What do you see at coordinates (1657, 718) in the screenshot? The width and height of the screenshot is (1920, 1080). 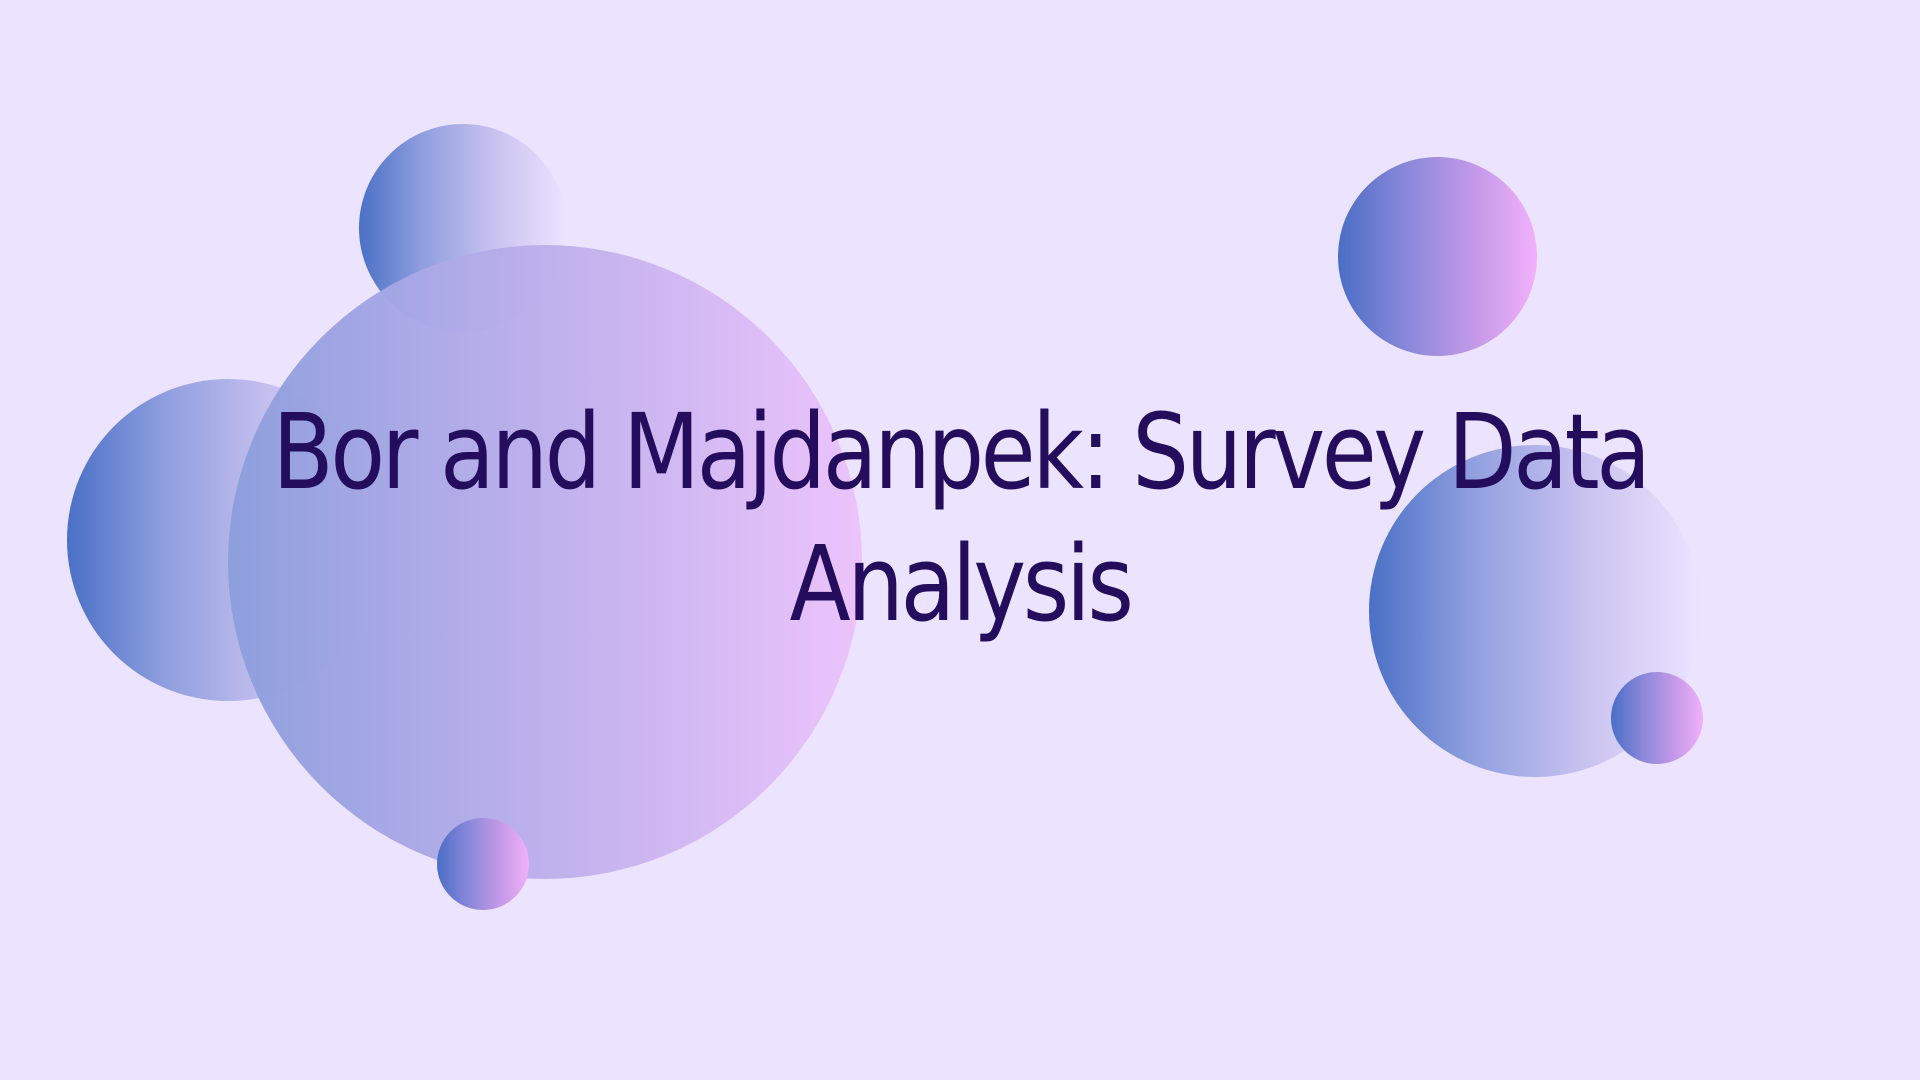 I see `decorative-bubble-small-right` at bounding box center [1657, 718].